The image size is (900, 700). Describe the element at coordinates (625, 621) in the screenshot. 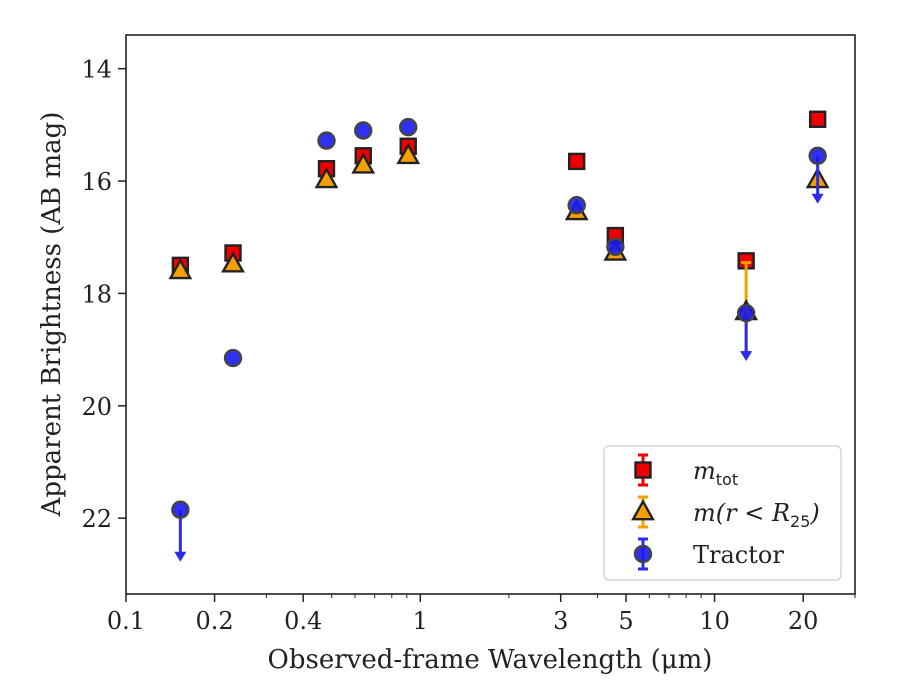

I see `x-tick-label: 5` at that location.